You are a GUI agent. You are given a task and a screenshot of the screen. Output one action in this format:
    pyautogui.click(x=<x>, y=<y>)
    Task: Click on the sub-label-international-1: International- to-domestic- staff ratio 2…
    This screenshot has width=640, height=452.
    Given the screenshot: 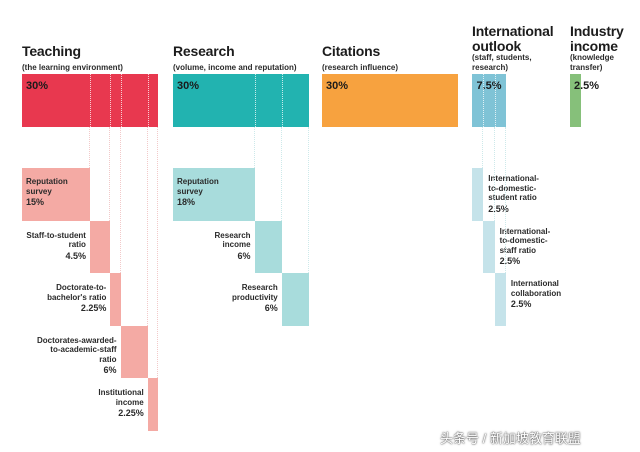 What is the action you would take?
    pyautogui.click(x=525, y=247)
    